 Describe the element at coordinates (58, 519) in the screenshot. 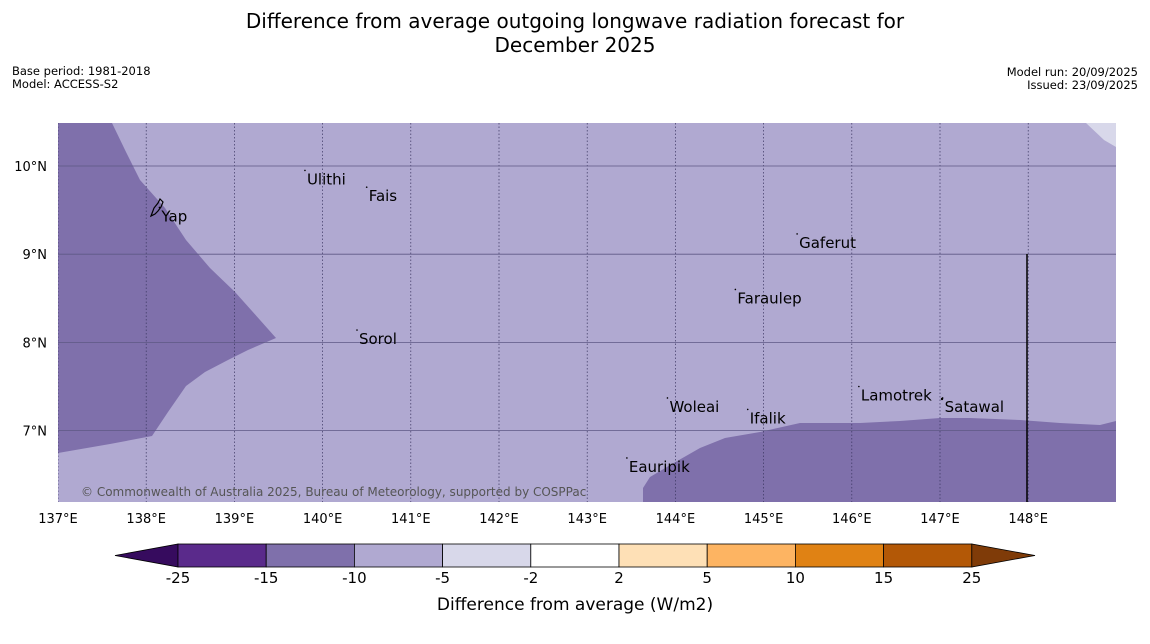

I see `longitude-tick-label: 137°E` at that location.